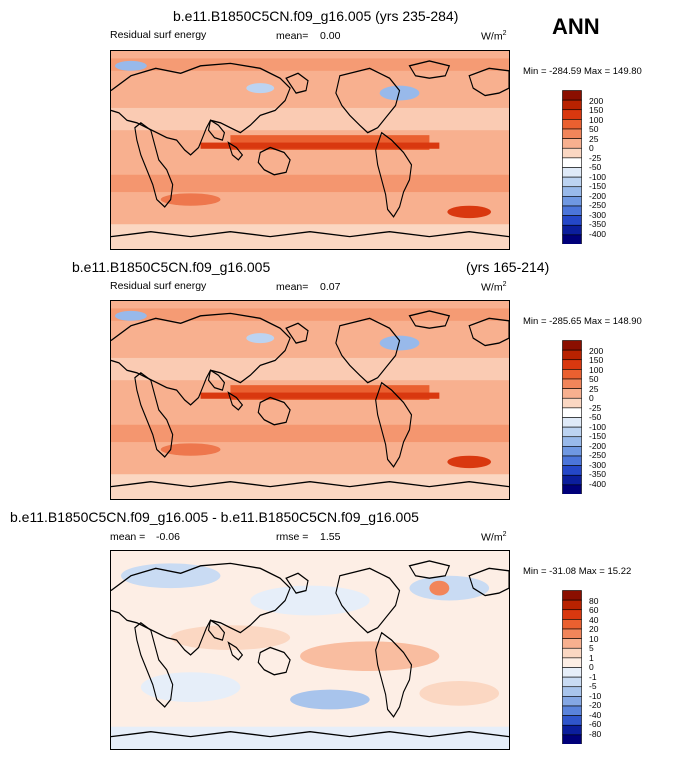 Image resolution: width=697 pixels, height=760 pixels. What do you see at coordinates (594, 129) in the screenshot?
I see `colorbar-tick-label: 50` at bounding box center [594, 129].